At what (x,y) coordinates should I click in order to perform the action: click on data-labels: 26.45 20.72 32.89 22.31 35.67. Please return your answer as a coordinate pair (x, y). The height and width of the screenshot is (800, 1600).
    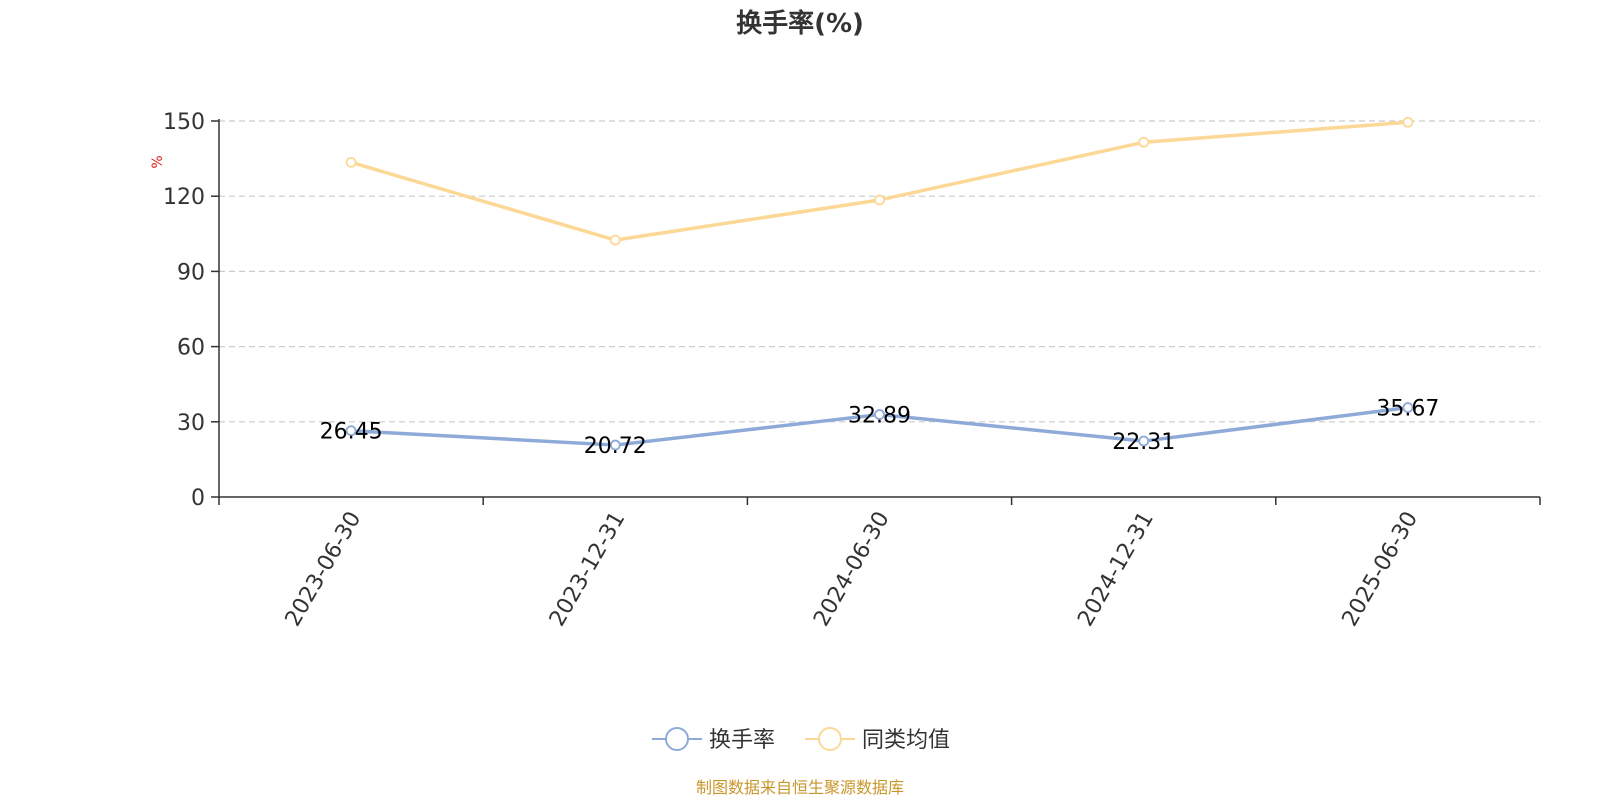
    Looking at the image, I should click on (880, 428).